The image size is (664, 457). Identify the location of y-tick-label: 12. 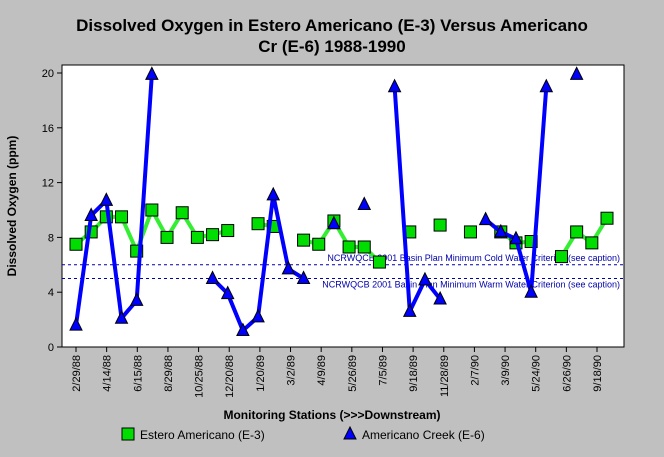
(48, 184).